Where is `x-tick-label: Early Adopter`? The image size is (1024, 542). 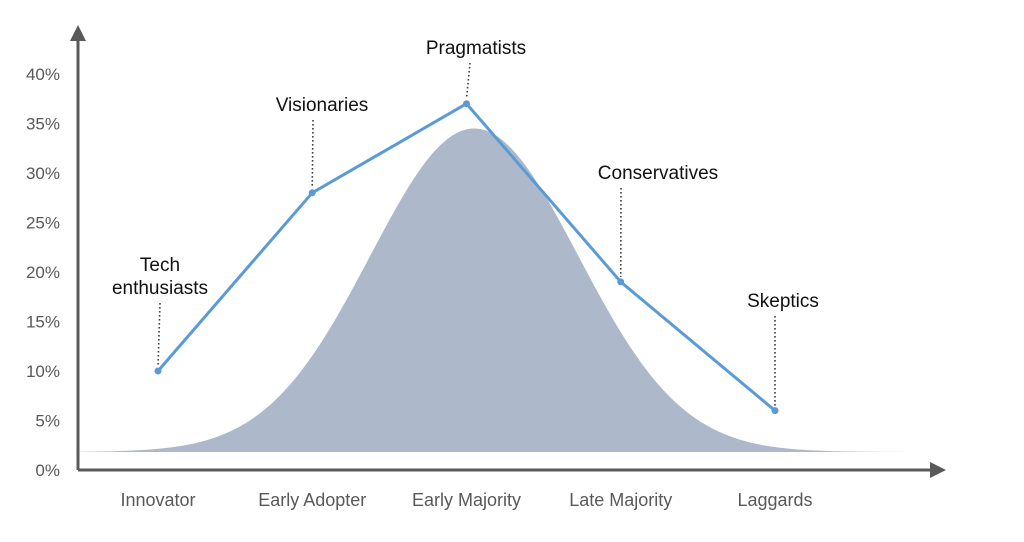
x-tick-label: Early Adopter is located at coordinates (312, 500).